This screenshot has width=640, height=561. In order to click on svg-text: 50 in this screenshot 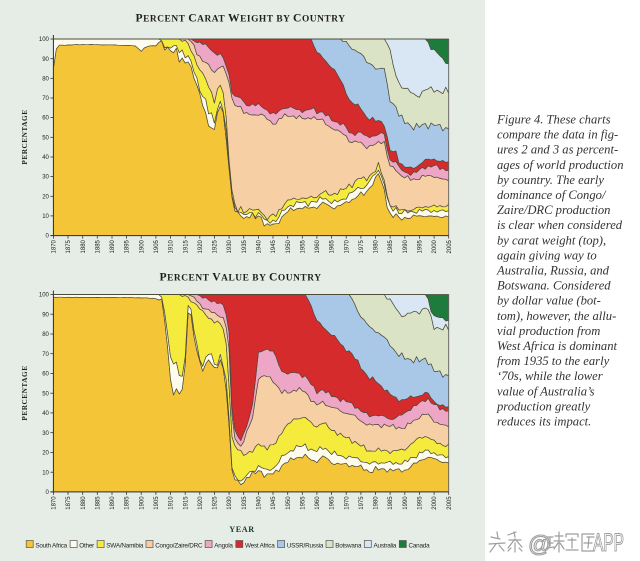, I will do `click(45, 394)`.